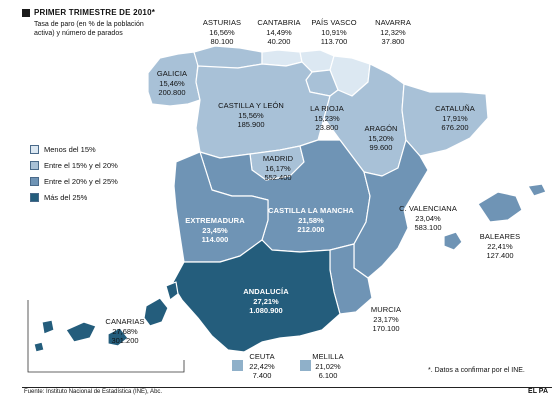 The height and width of the screenshot is (406, 552). I want to click on label-castillamancha: CASTILLA LA MANCHA 21,58% 212.000, so click(311, 220).